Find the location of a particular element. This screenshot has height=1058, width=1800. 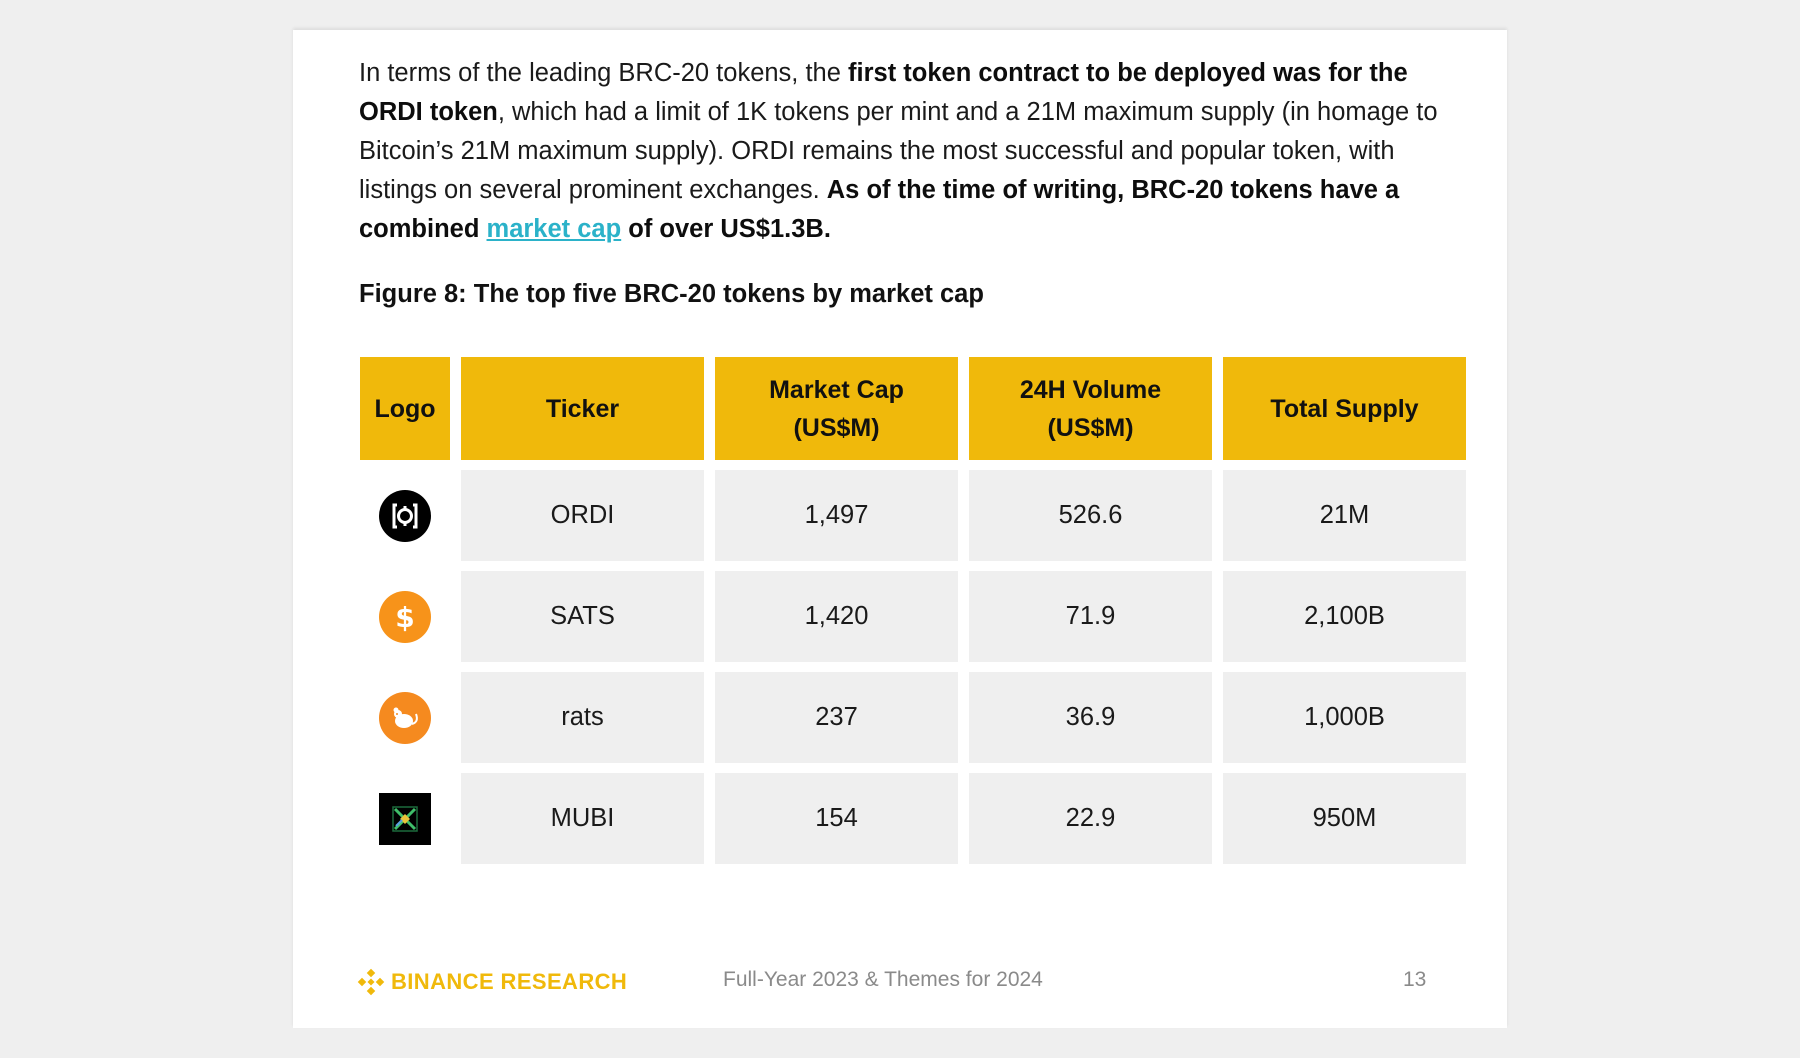

table-row: MUBI 154 22.9 950M is located at coordinates (917, 818).